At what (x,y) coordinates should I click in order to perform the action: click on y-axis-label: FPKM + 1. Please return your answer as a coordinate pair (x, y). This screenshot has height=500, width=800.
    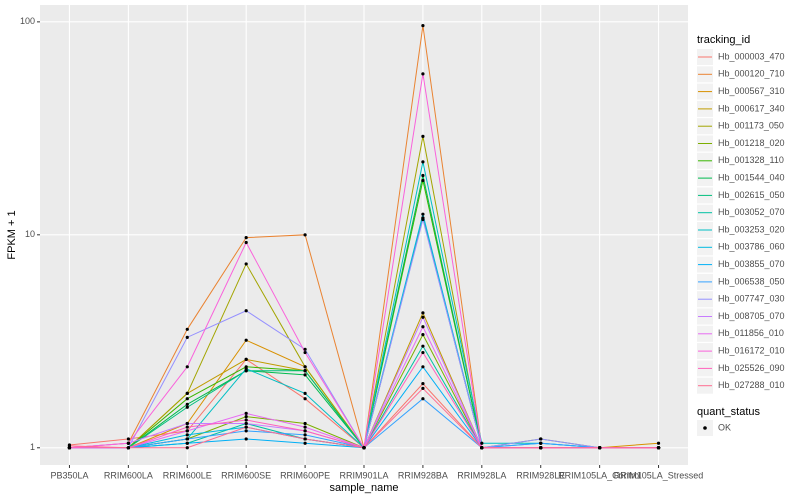
    Looking at the image, I should click on (12, 234).